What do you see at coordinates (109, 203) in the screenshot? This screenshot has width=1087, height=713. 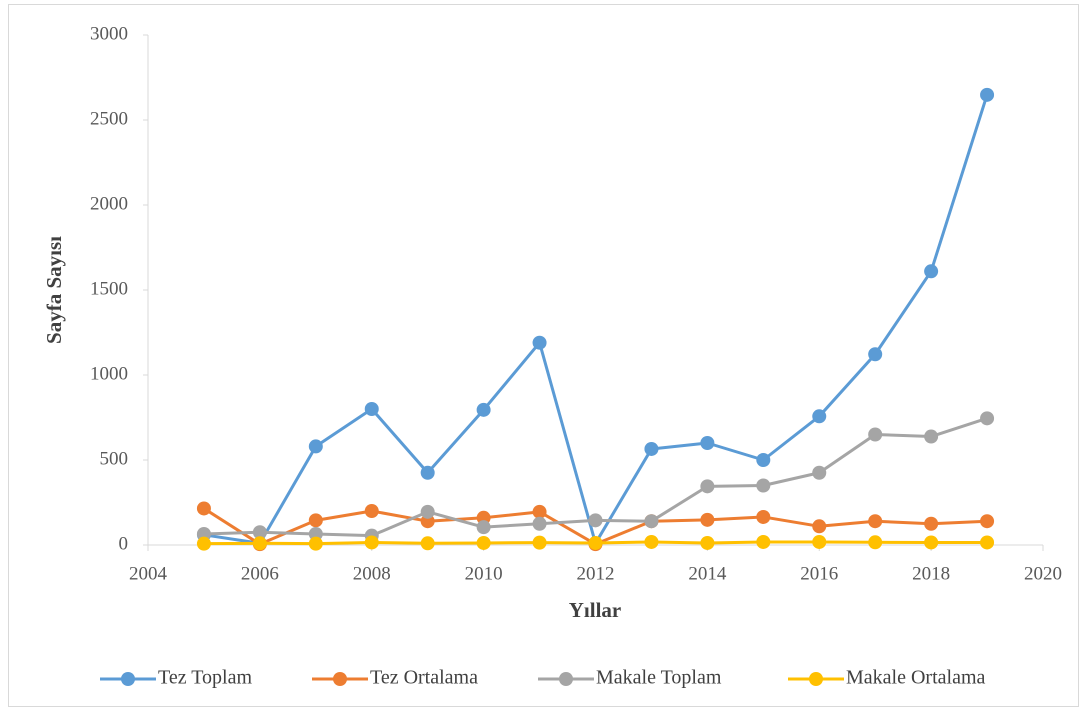 I see `y-tick-label: 2000` at bounding box center [109, 203].